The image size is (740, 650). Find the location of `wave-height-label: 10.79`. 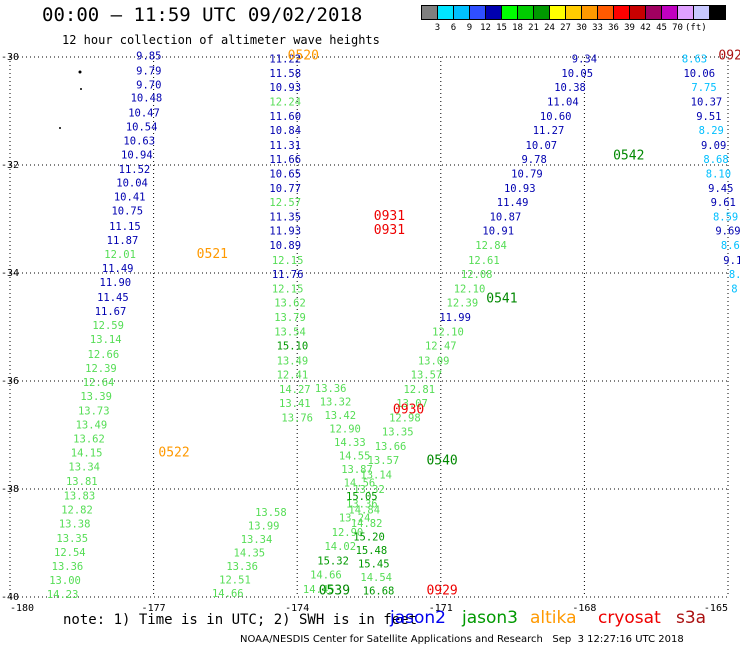

wave-height-label: 10.79 is located at coordinates (527, 174).